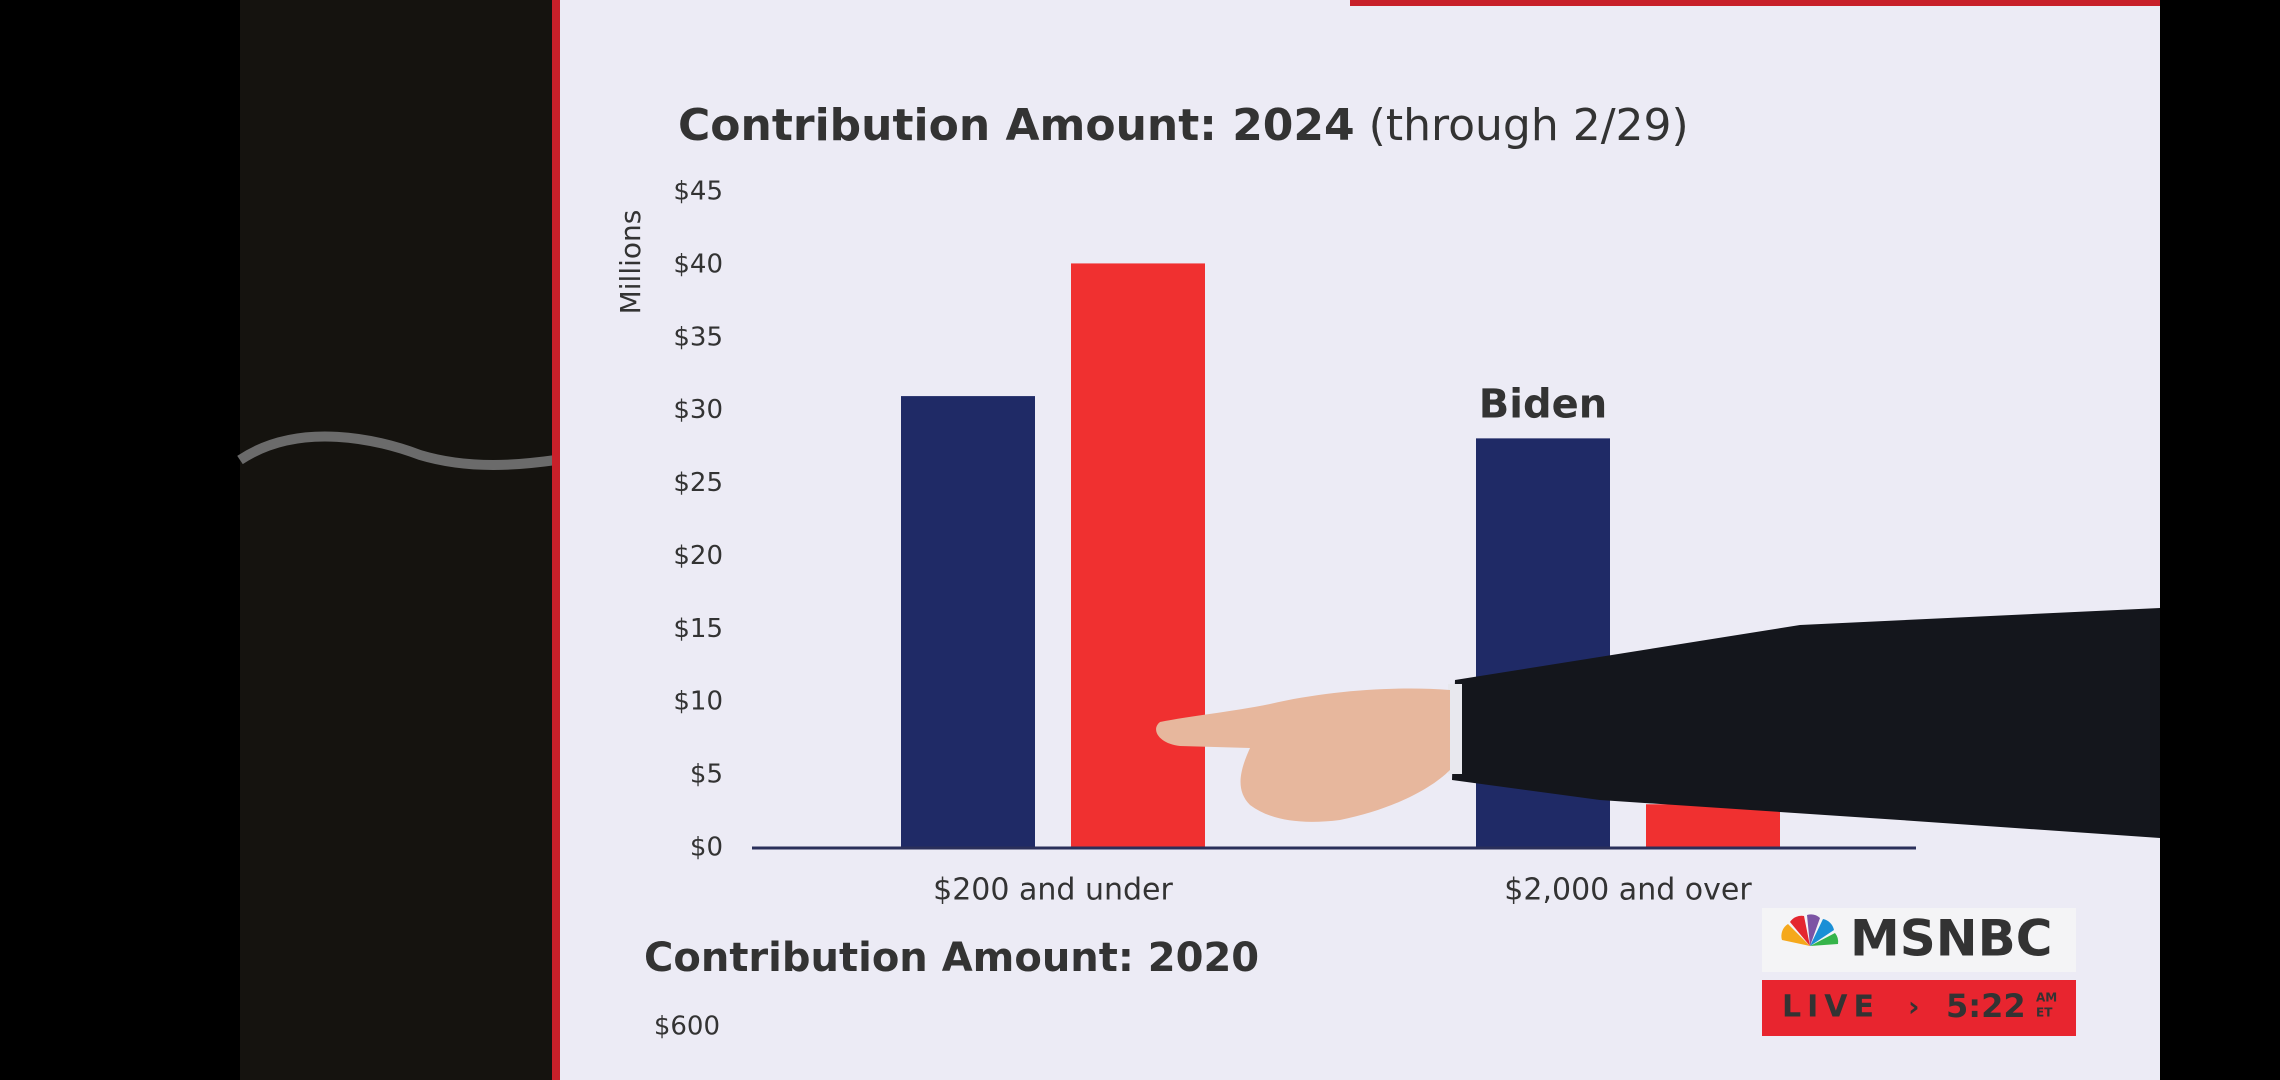 The image size is (2280, 1080). I want to click on time-zone-bottom: ET, so click(2044, 1013).